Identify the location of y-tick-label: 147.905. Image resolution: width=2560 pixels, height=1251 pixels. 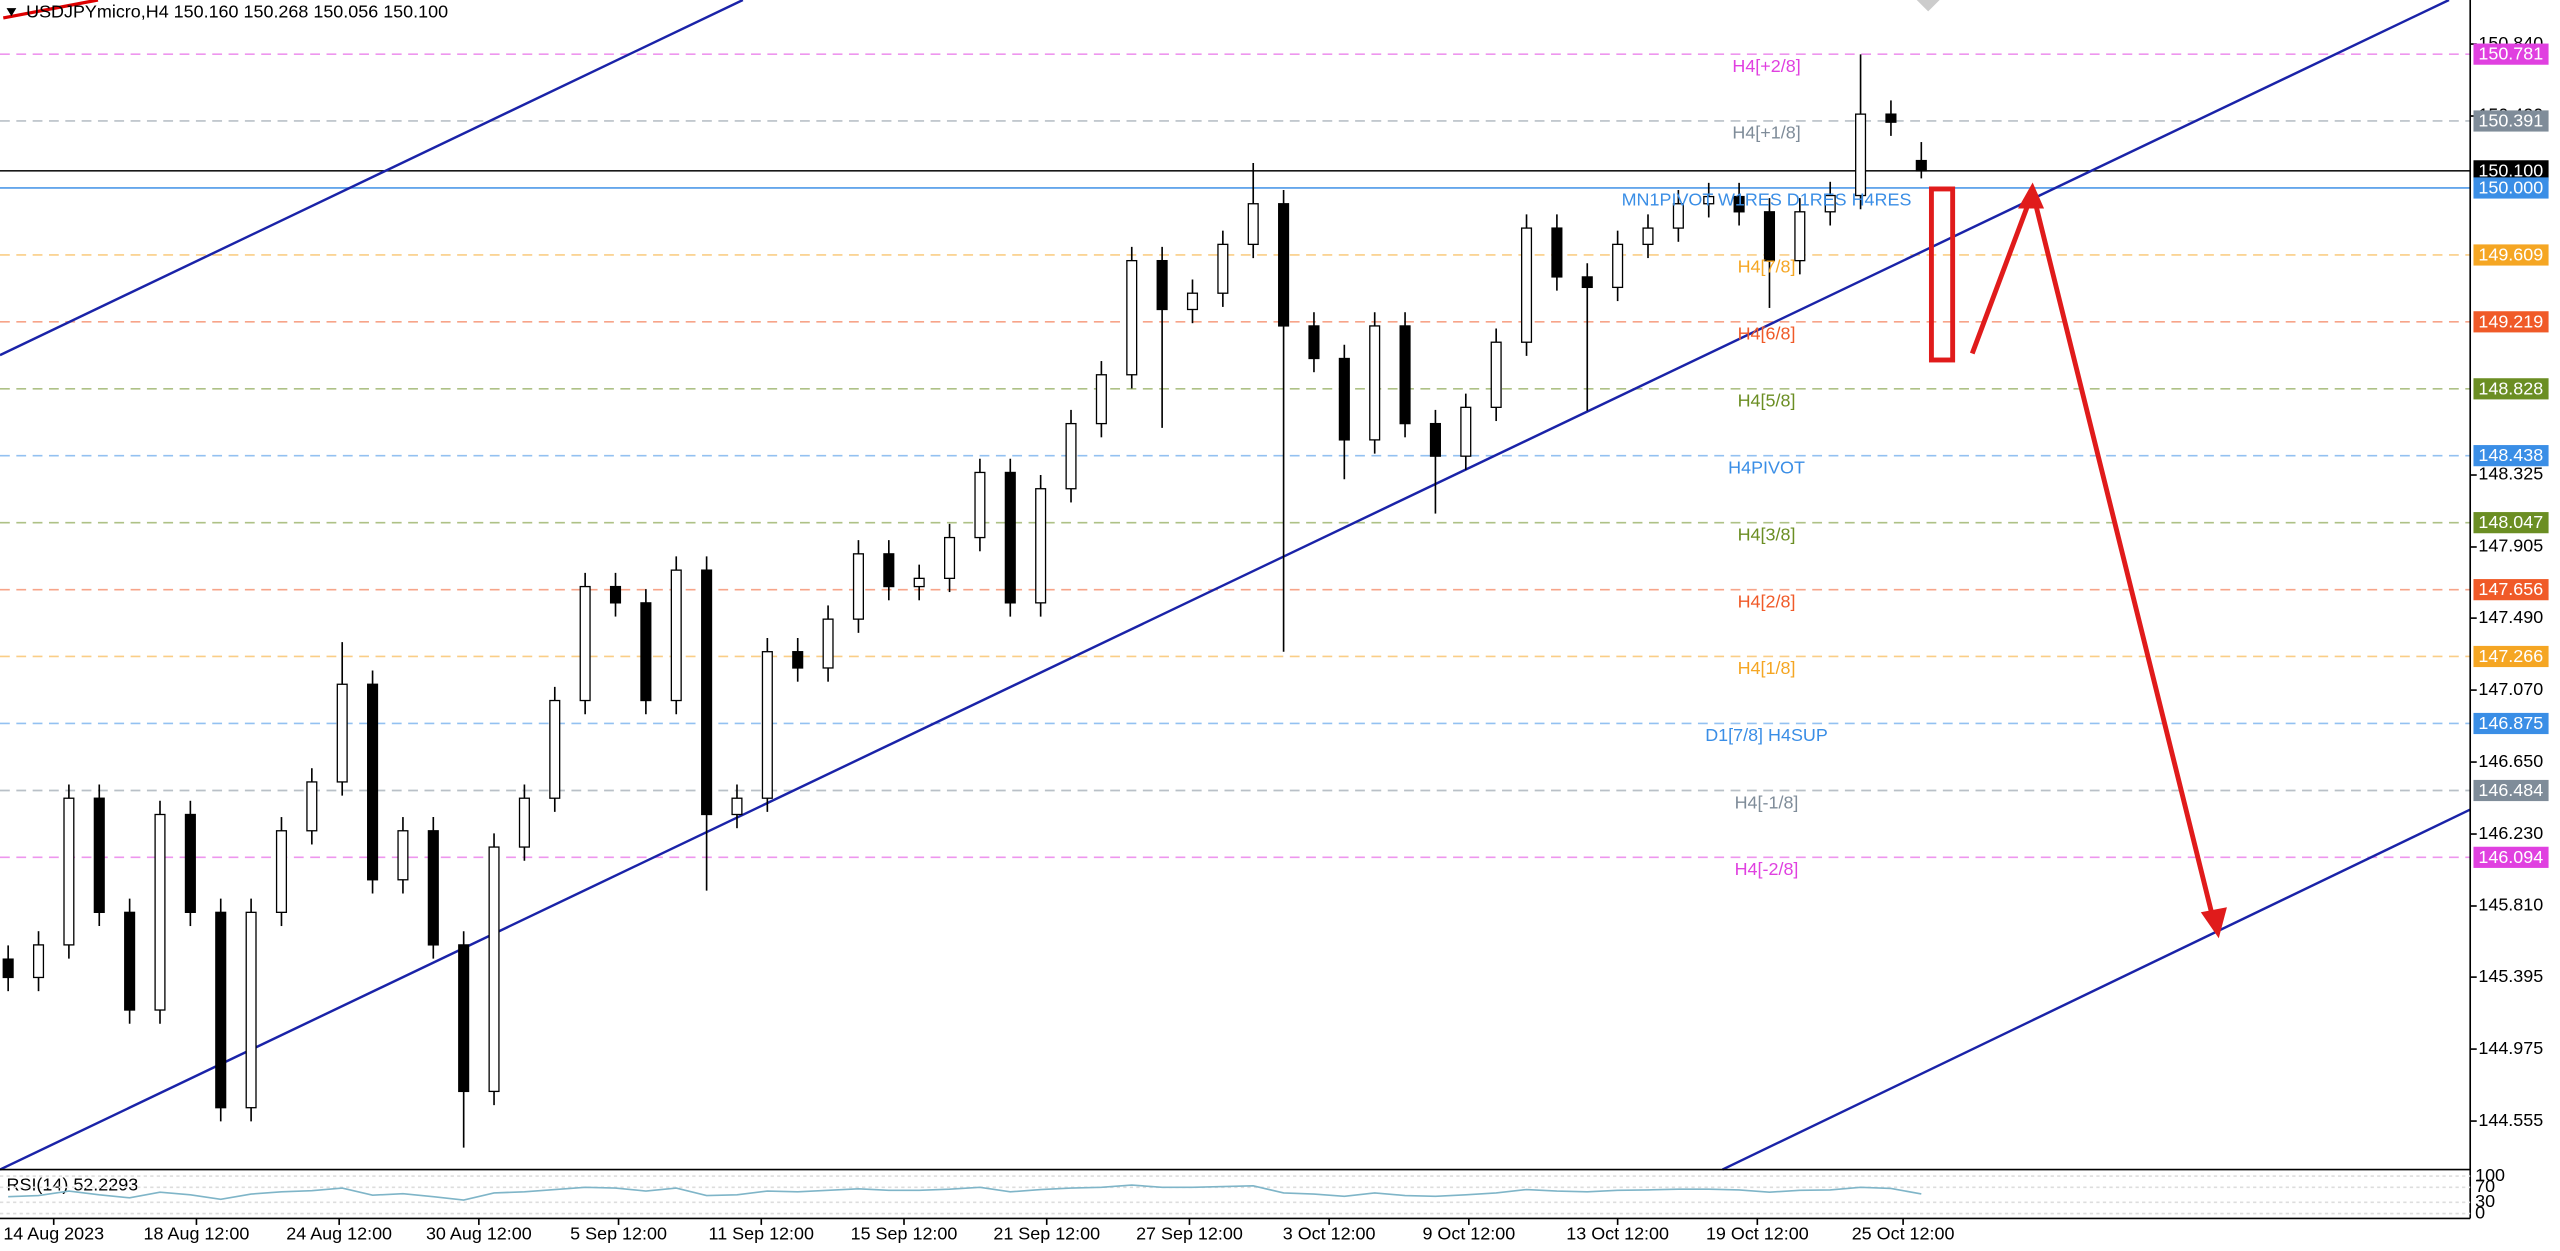
(2510, 546).